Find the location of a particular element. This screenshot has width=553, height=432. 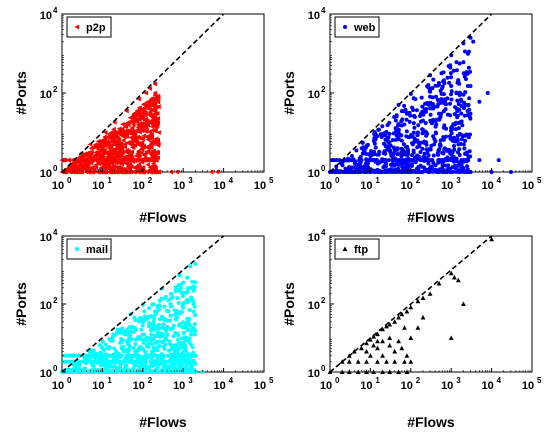

x-tick-exponent: 1 is located at coordinates (109, 180).